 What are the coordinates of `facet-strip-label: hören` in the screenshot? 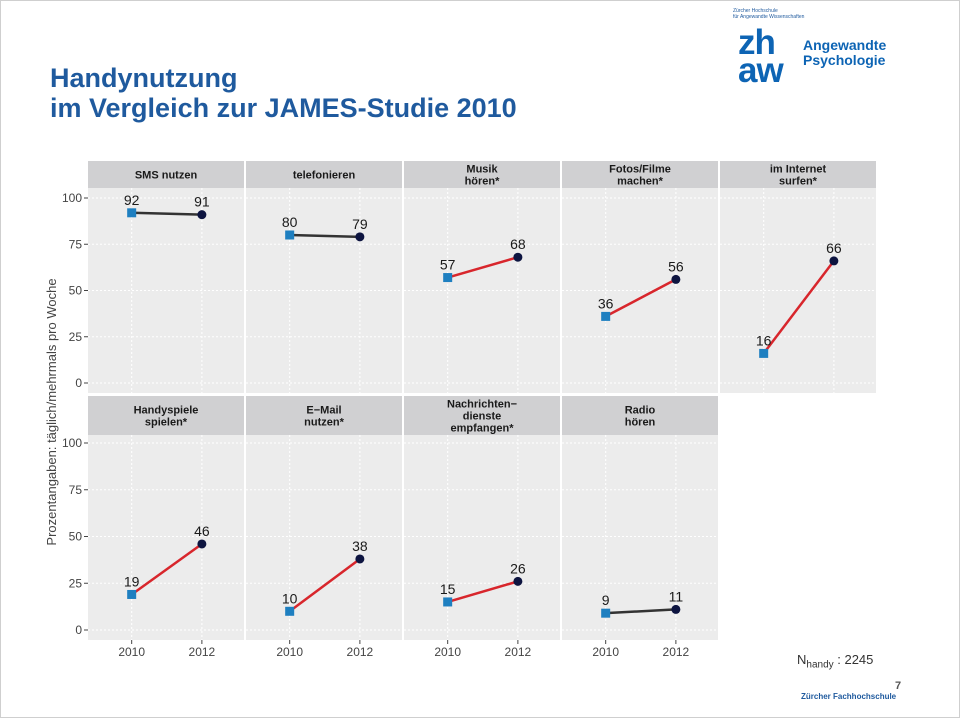 It's located at (640, 423).